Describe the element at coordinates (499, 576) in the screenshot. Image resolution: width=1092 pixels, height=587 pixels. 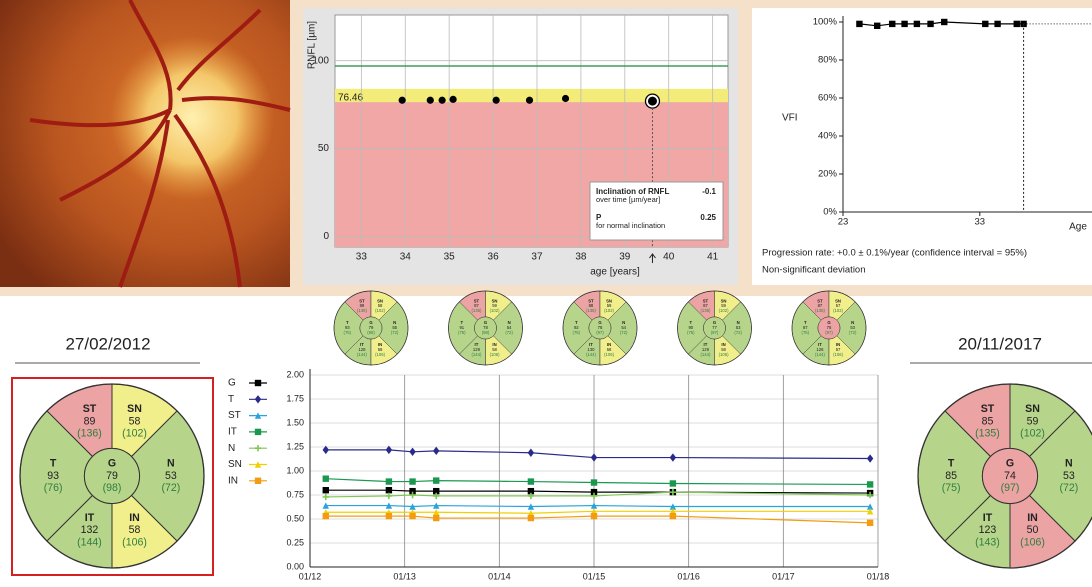
I see `x-tick-label: 01/14` at that location.